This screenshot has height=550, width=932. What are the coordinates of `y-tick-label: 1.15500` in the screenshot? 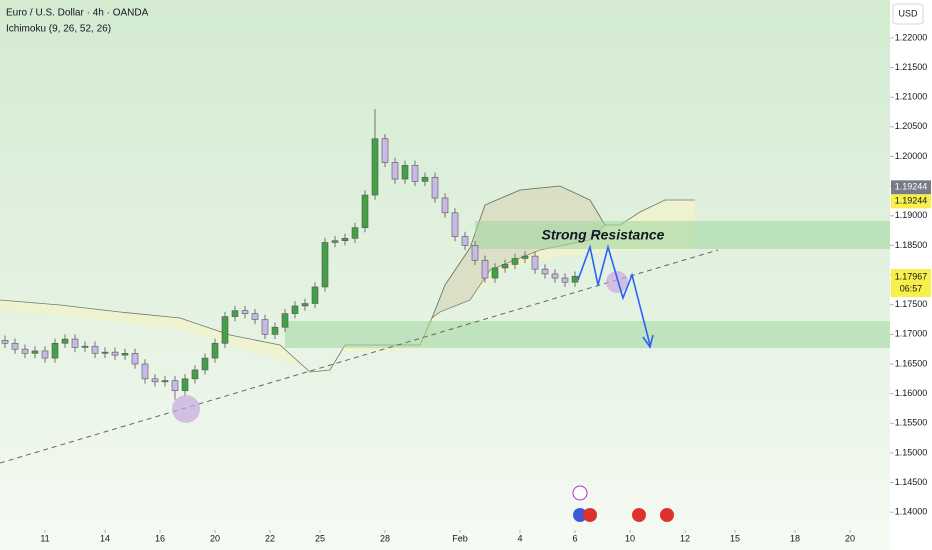 It's located at (911, 423).